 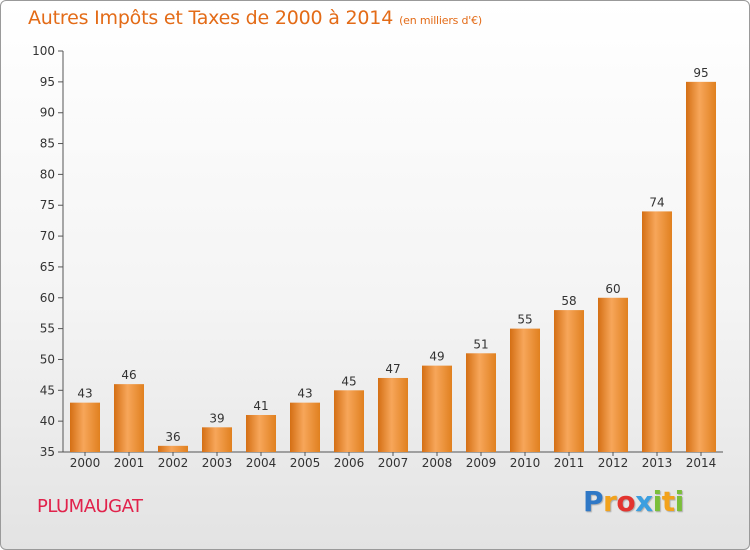 What do you see at coordinates (217, 463) in the screenshot?
I see `x-tick-label: 2003` at bounding box center [217, 463].